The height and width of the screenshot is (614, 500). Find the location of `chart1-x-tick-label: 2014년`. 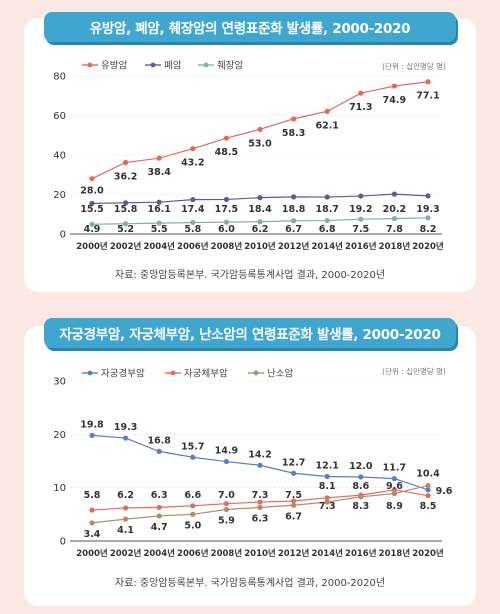

chart1-x-tick-label: 2014년 is located at coordinates (327, 246).